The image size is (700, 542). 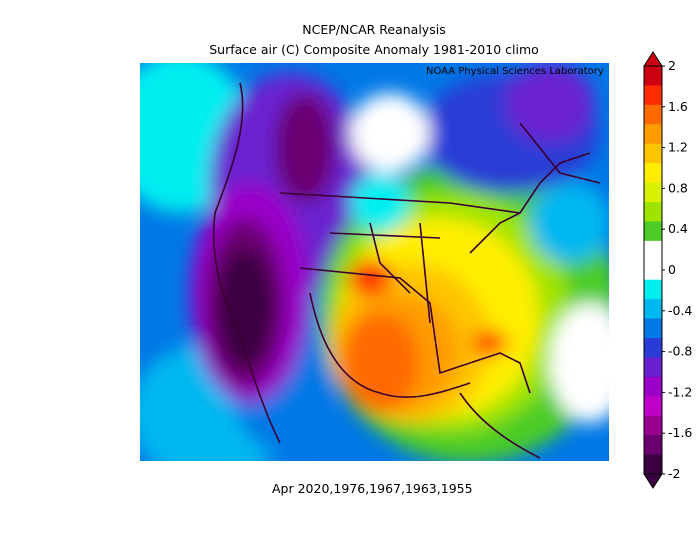 What do you see at coordinates (374, 29) in the screenshot?
I see `chart-title-line1: NCEP/NCAR Reanalysis` at bounding box center [374, 29].